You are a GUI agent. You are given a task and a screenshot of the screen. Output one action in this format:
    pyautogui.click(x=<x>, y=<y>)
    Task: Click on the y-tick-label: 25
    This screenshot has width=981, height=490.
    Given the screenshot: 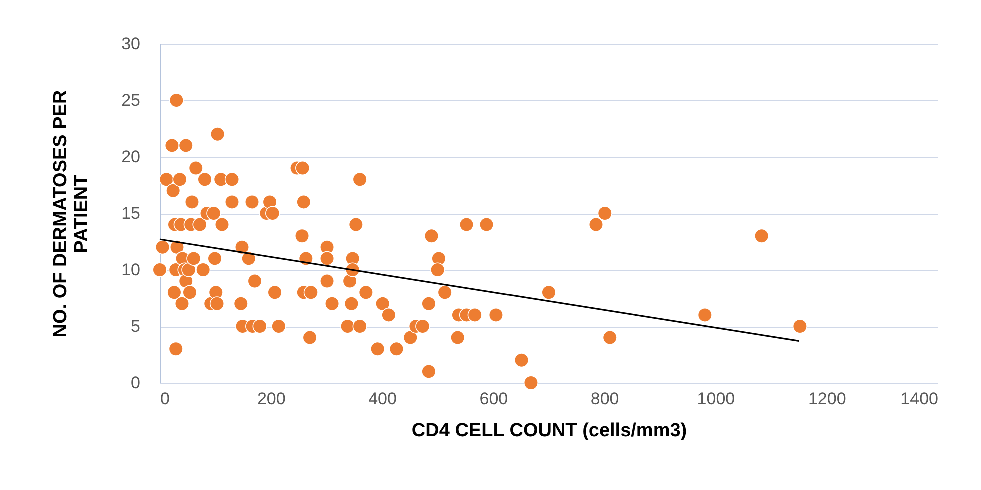 What is the action you would take?
    pyautogui.click(x=131, y=100)
    